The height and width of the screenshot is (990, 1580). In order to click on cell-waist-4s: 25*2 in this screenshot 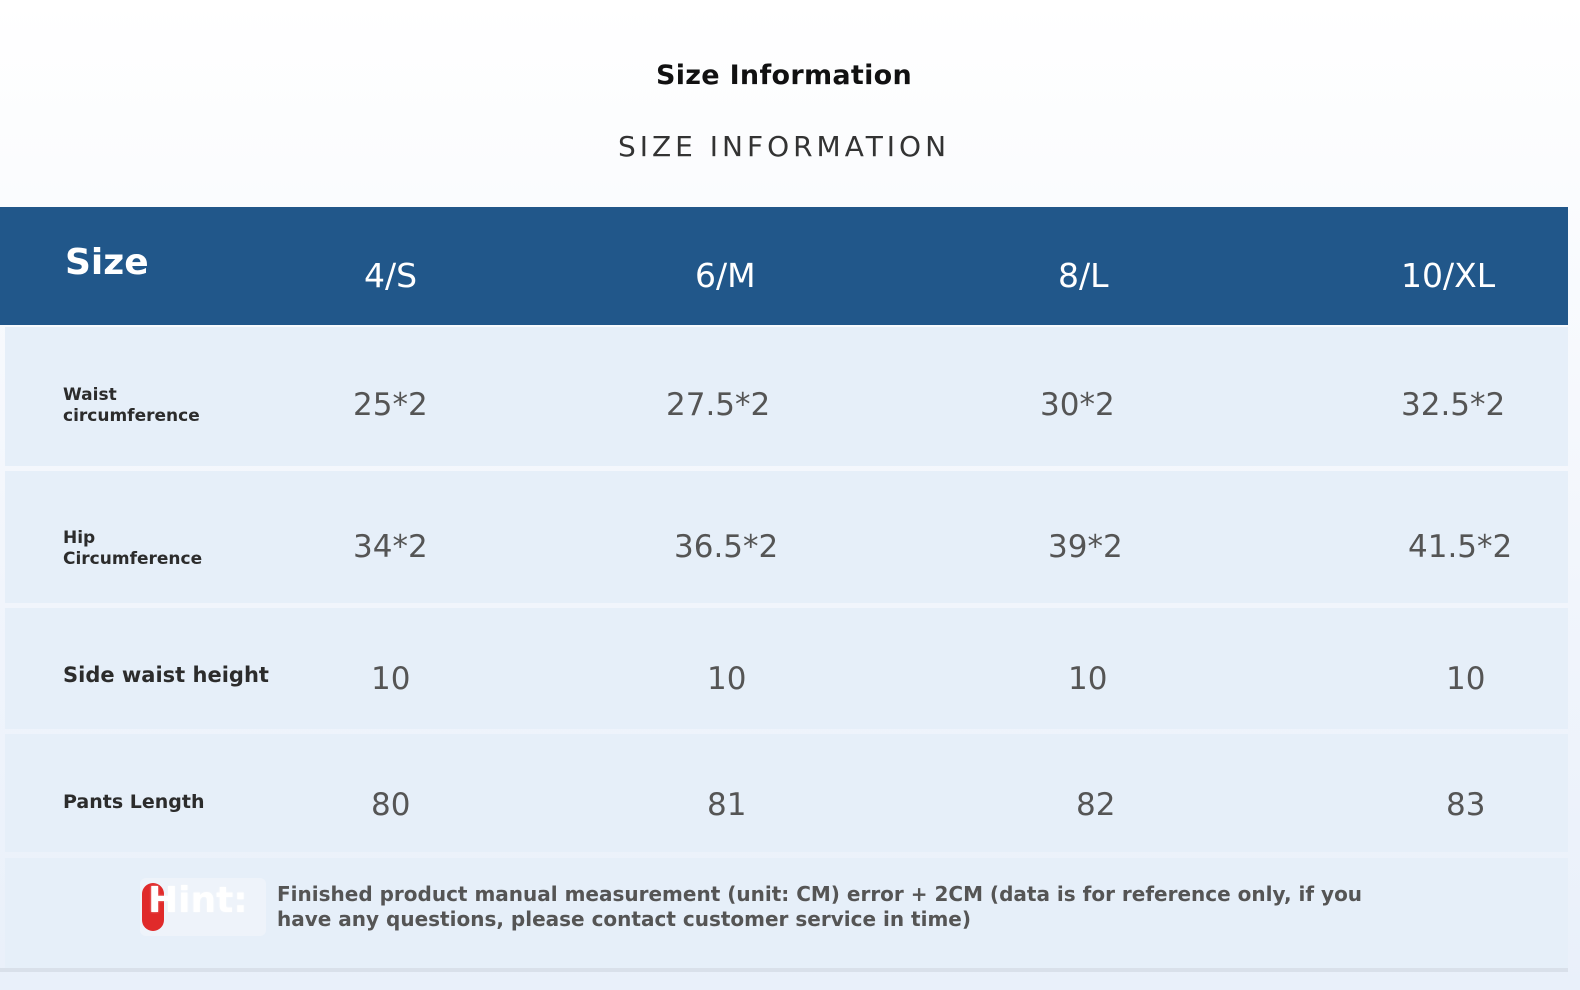, I will do `click(390, 405)`.